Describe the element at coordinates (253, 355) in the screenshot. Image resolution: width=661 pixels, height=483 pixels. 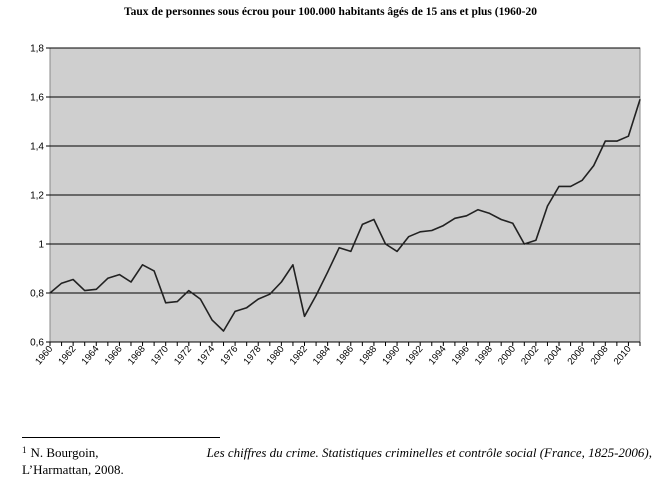
I see `x-tick-label: 1978` at that location.